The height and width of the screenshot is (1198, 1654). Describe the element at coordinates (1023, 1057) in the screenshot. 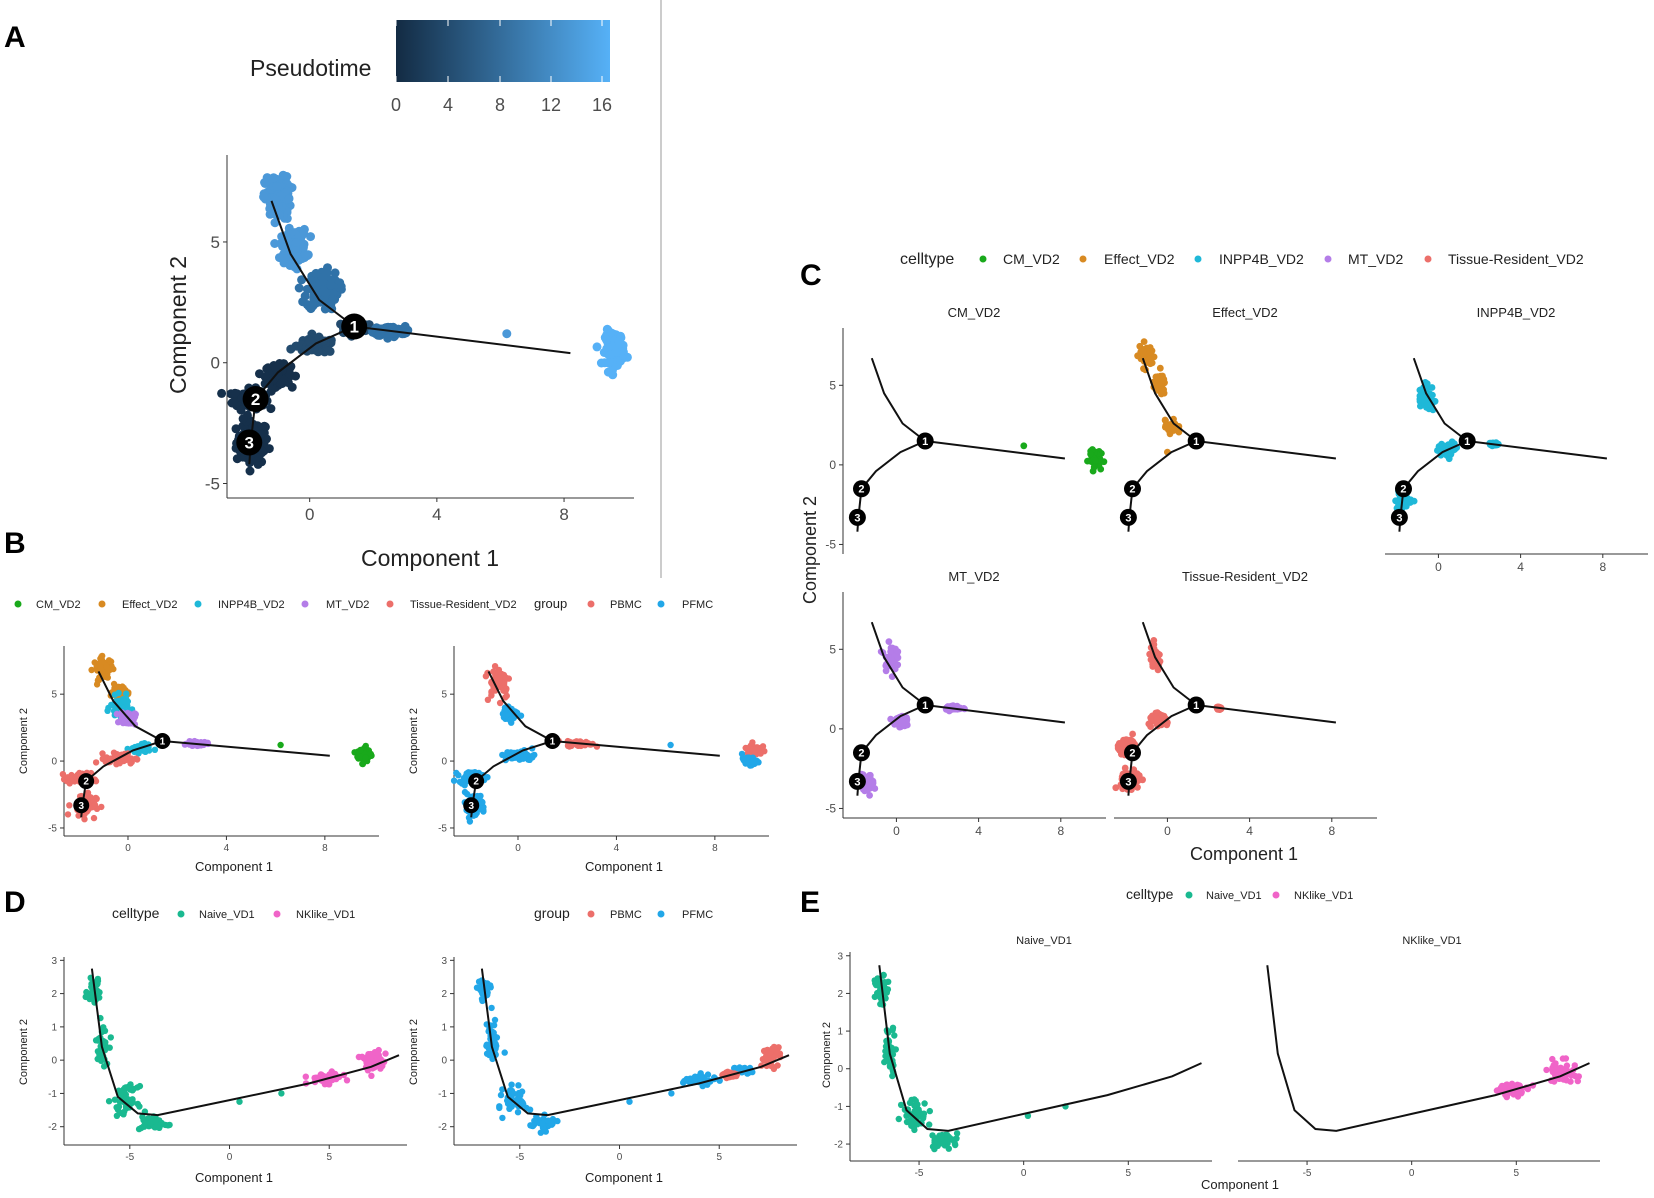

I see `panel-e-facet-naive-vd1: -5 0 5 -2 -1 0 1 2 3 Naive_VD1` at that location.